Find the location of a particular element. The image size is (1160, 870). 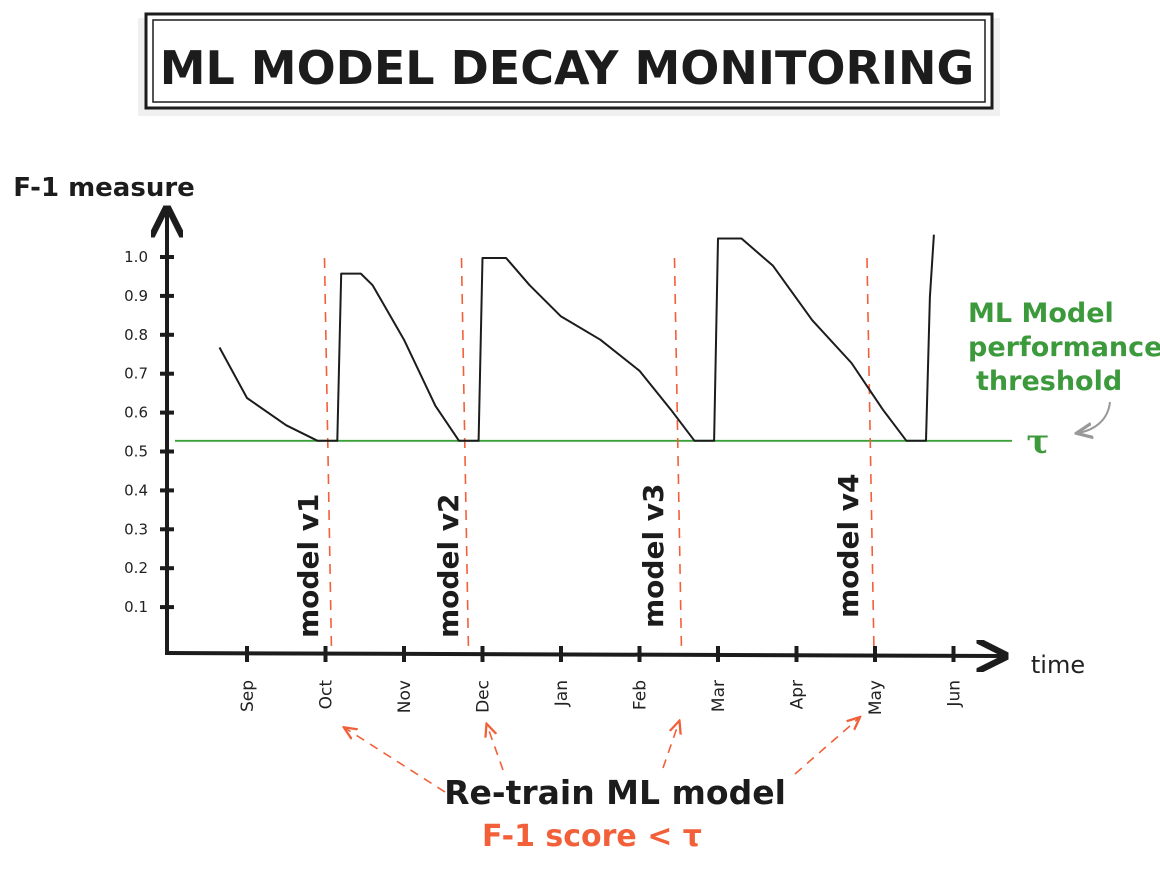

page-title: ML MODEL DECAY MONITORING is located at coordinates (567, 68).